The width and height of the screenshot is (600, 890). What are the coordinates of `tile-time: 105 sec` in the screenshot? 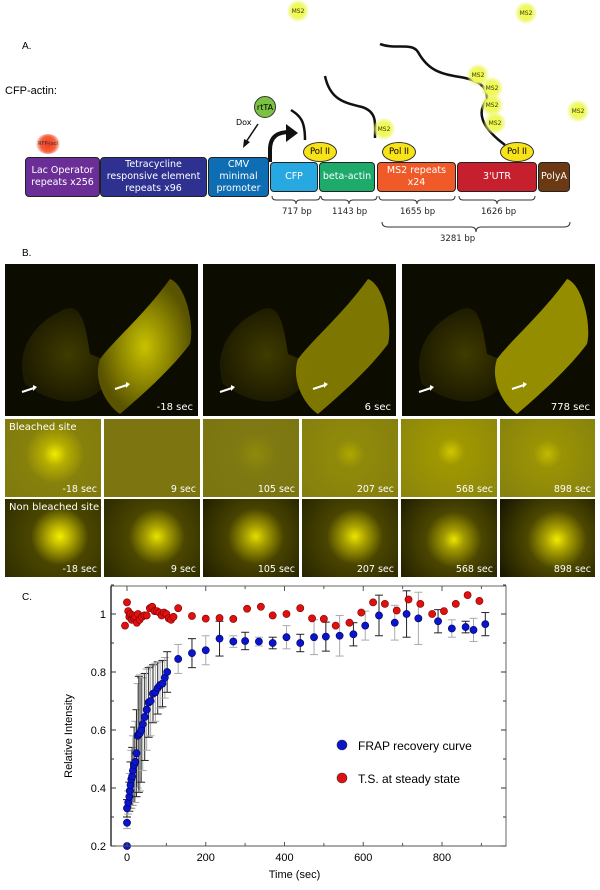 It's located at (276, 569).